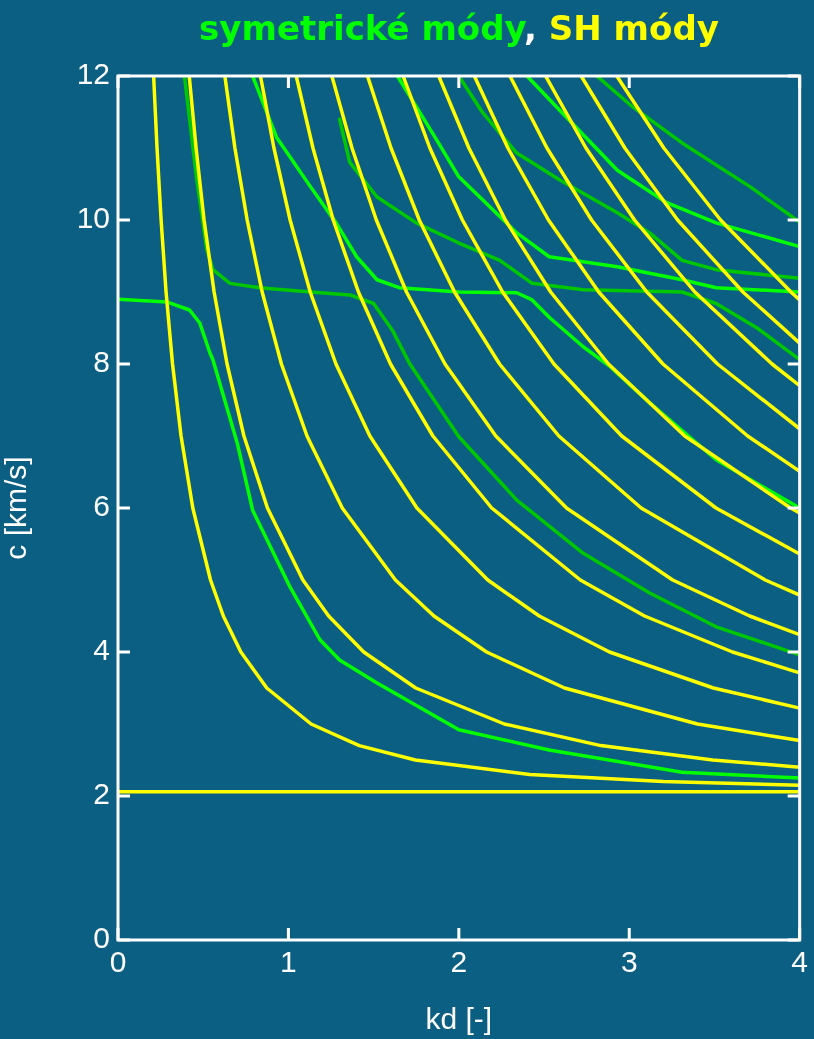 The height and width of the screenshot is (1039, 814). What do you see at coordinates (101, 938) in the screenshot?
I see `y-tick-label: 0` at bounding box center [101, 938].